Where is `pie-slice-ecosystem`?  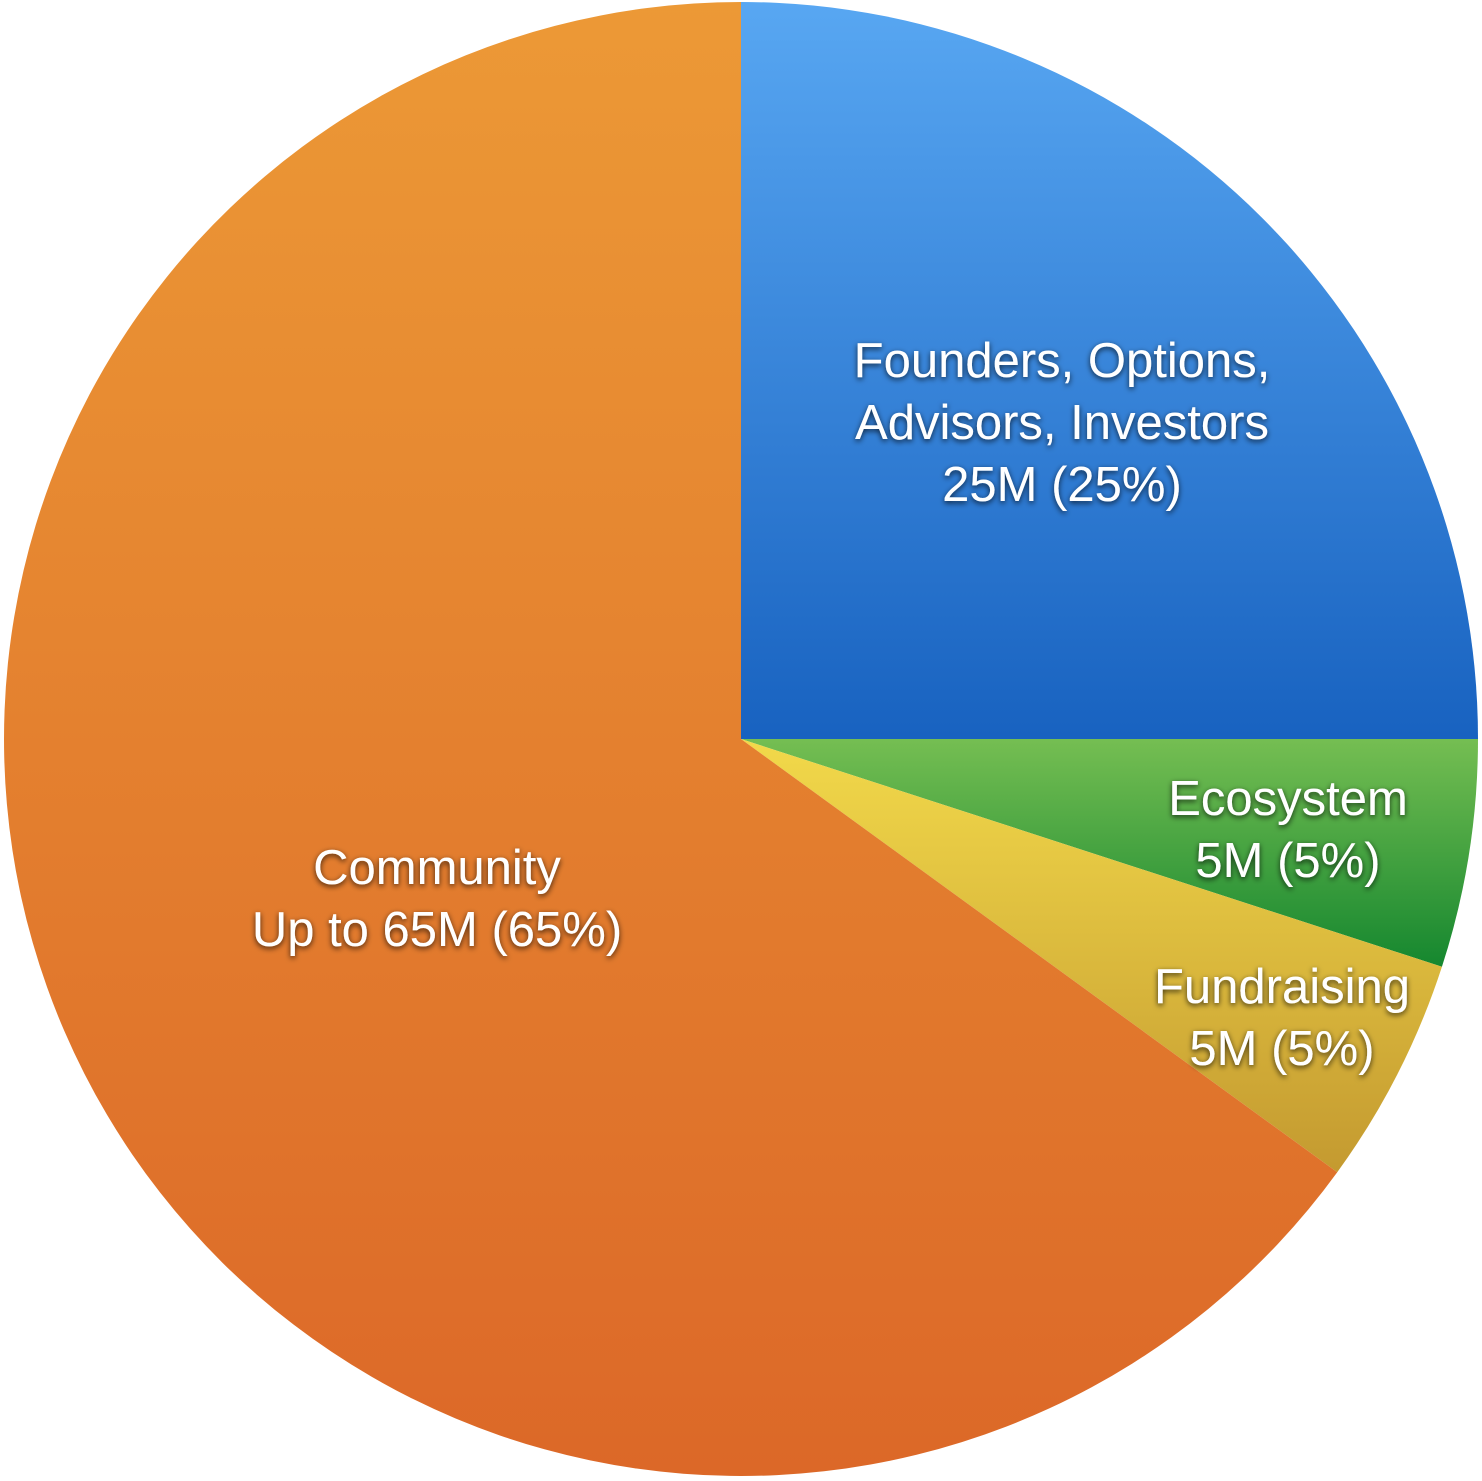
pie-slice-ecosystem is located at coordinates (1109, 853).